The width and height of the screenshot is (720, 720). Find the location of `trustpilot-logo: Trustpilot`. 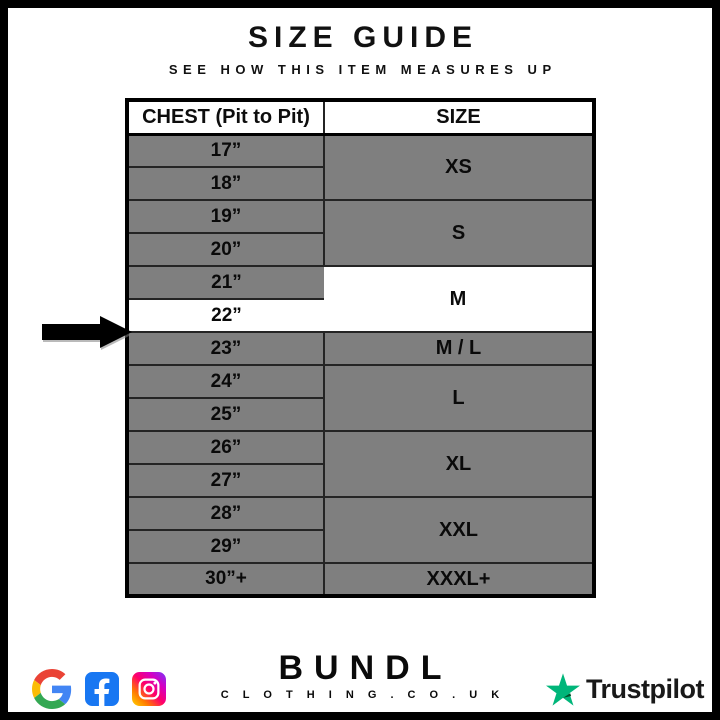

trustpilot-logo: Trustpilot is located at coordinates (625, 689).